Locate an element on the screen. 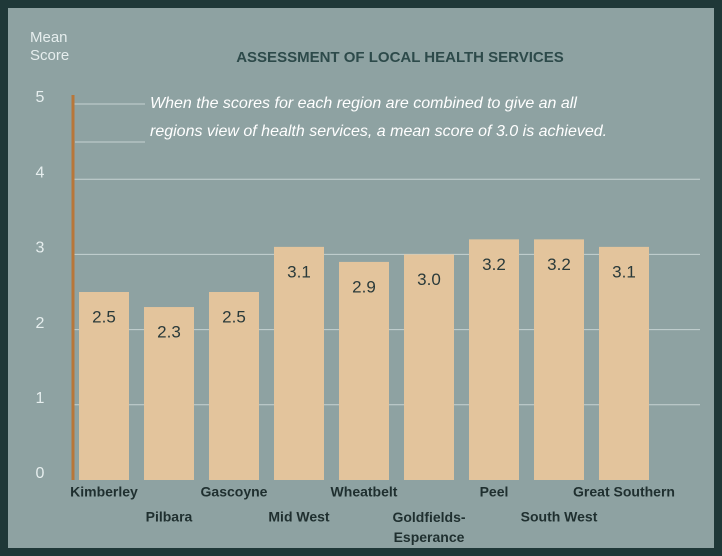 Image resolution: width=722 pixels, height=556 pixels. x-tick-label: Gascoyne is located at coordinates (234, 492).